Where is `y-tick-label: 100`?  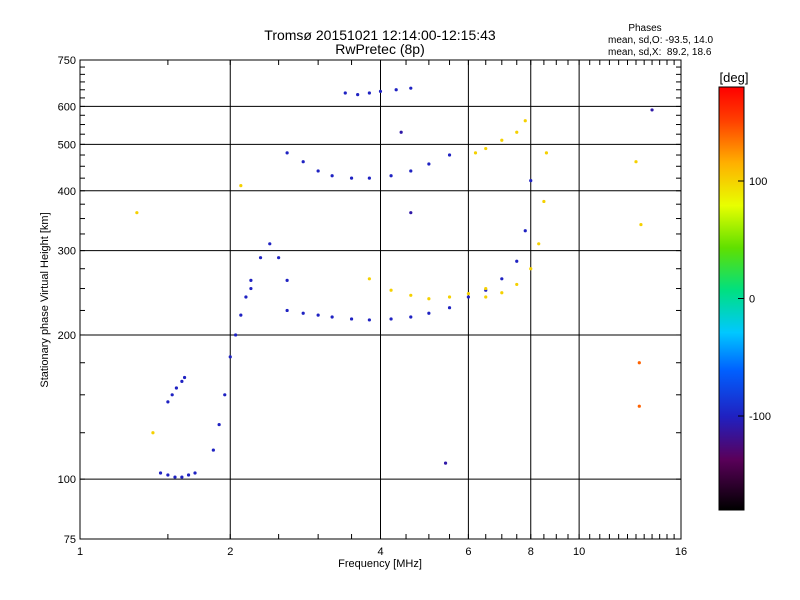 y-tick-label: 100 is located at coordinates (67, 480).